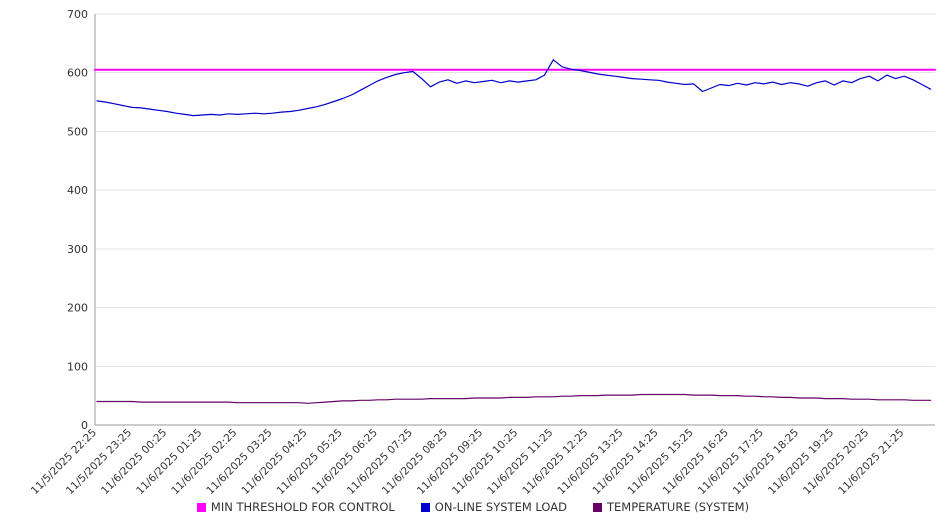 The height and width of the screenshot is (526, 946). What do you see at coordinates (77, 131) in the screenshot?
I see `svg-text: 500` at bounding box center [77, 131].